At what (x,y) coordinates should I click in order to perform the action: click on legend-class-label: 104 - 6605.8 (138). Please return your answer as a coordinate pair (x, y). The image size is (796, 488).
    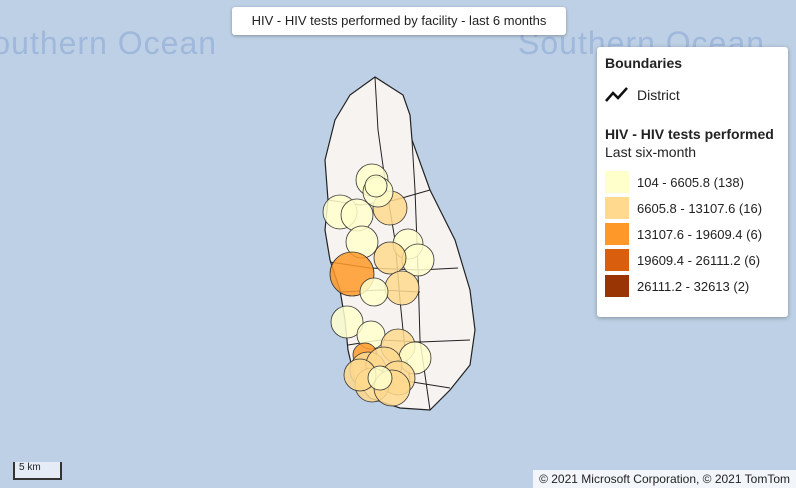
    Looking at the image, I should click on (690, 182).